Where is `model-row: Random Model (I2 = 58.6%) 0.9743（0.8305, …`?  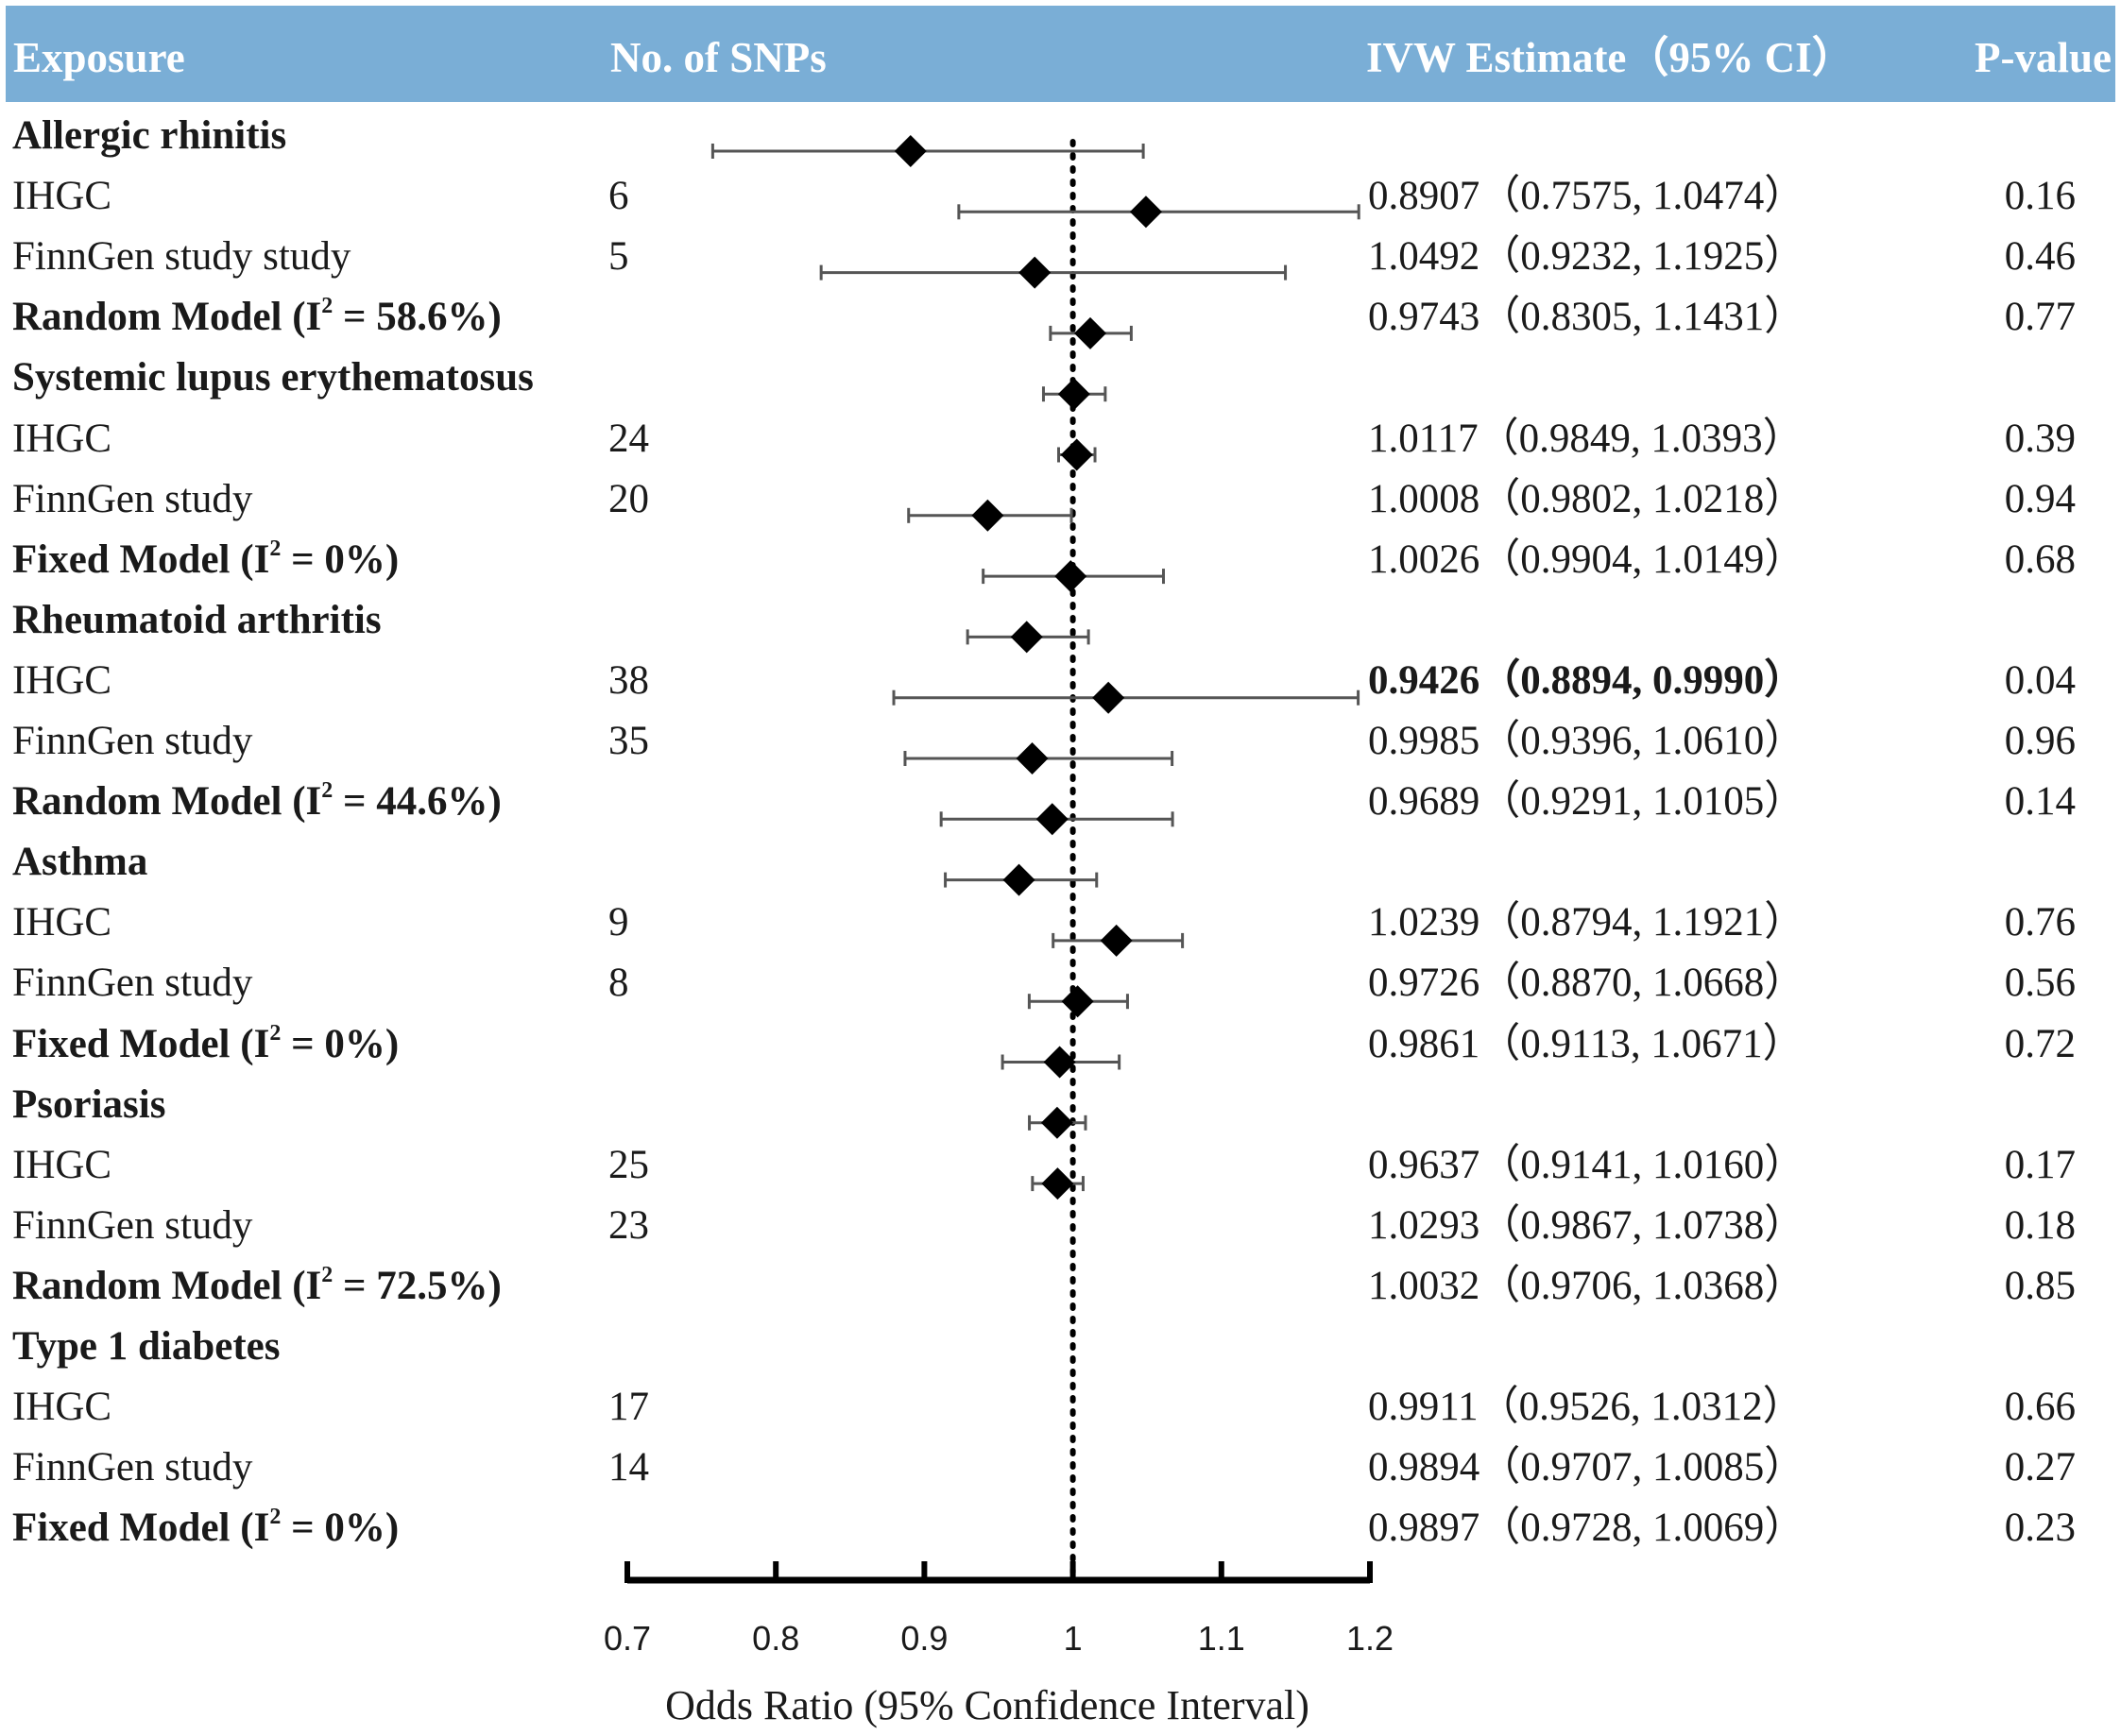
model-row: Random Model (I2 = 58.6%) 0.9743（0.8305, … is located at coordinates (1060, 317).